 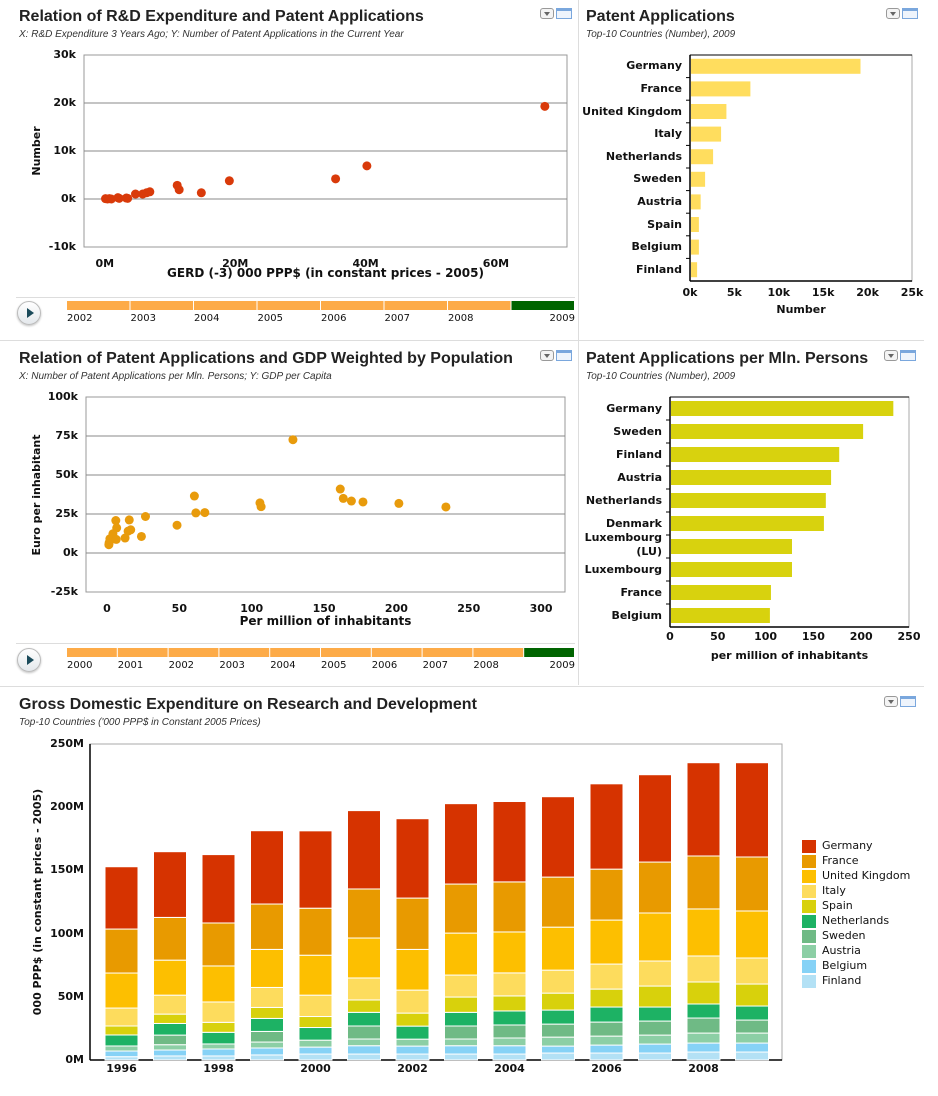 I want to click on x-tick-label: 0k, so click(x=690, y=292).